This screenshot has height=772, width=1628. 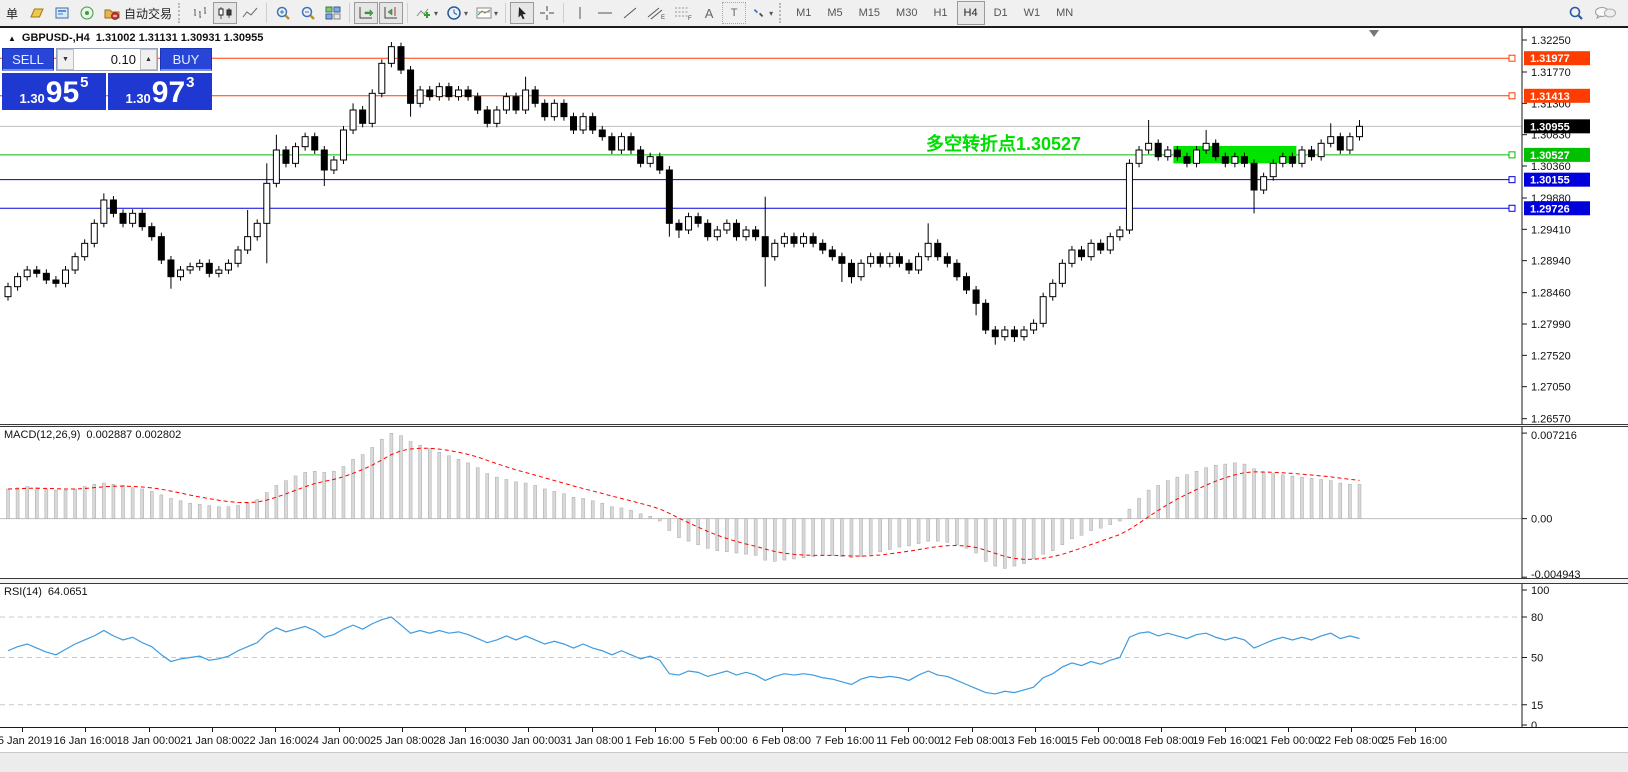 What do you see at coordinates (869, 13) in the screenshot?
I see `tf-button-M15: M15` at bounding box center [869, 13].